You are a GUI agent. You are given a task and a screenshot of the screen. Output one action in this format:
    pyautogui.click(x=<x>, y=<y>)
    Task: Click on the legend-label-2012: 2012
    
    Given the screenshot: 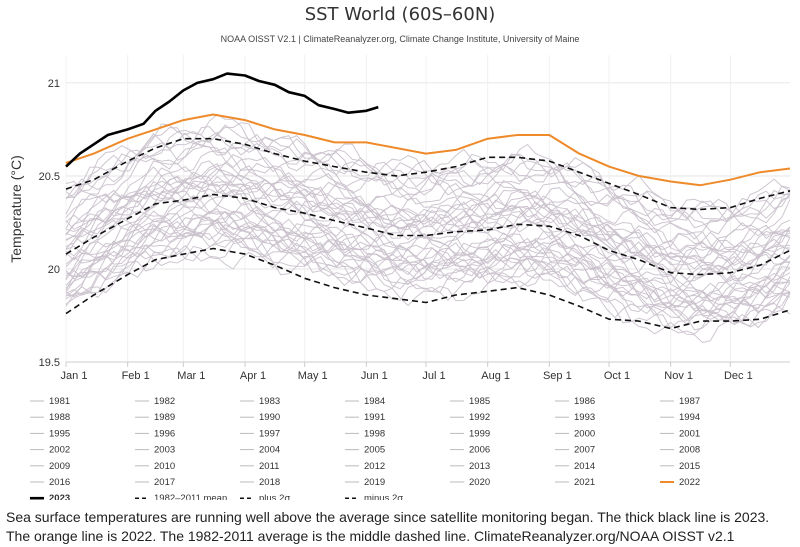 What is the action you would take?
    pyautogui.click(x=374, y=466)
    